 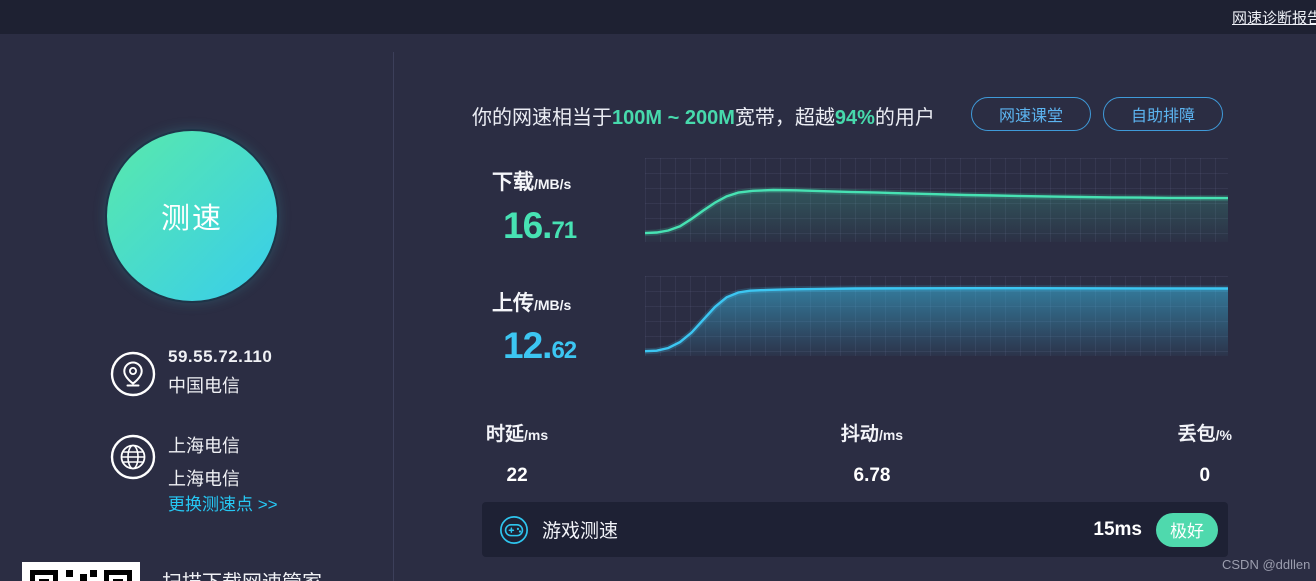 What do you see at coordinates (872, 455) in the screenshot?
I see `jitter-stat: 抖动/ms 6.78` at bounding box center [872, 455].